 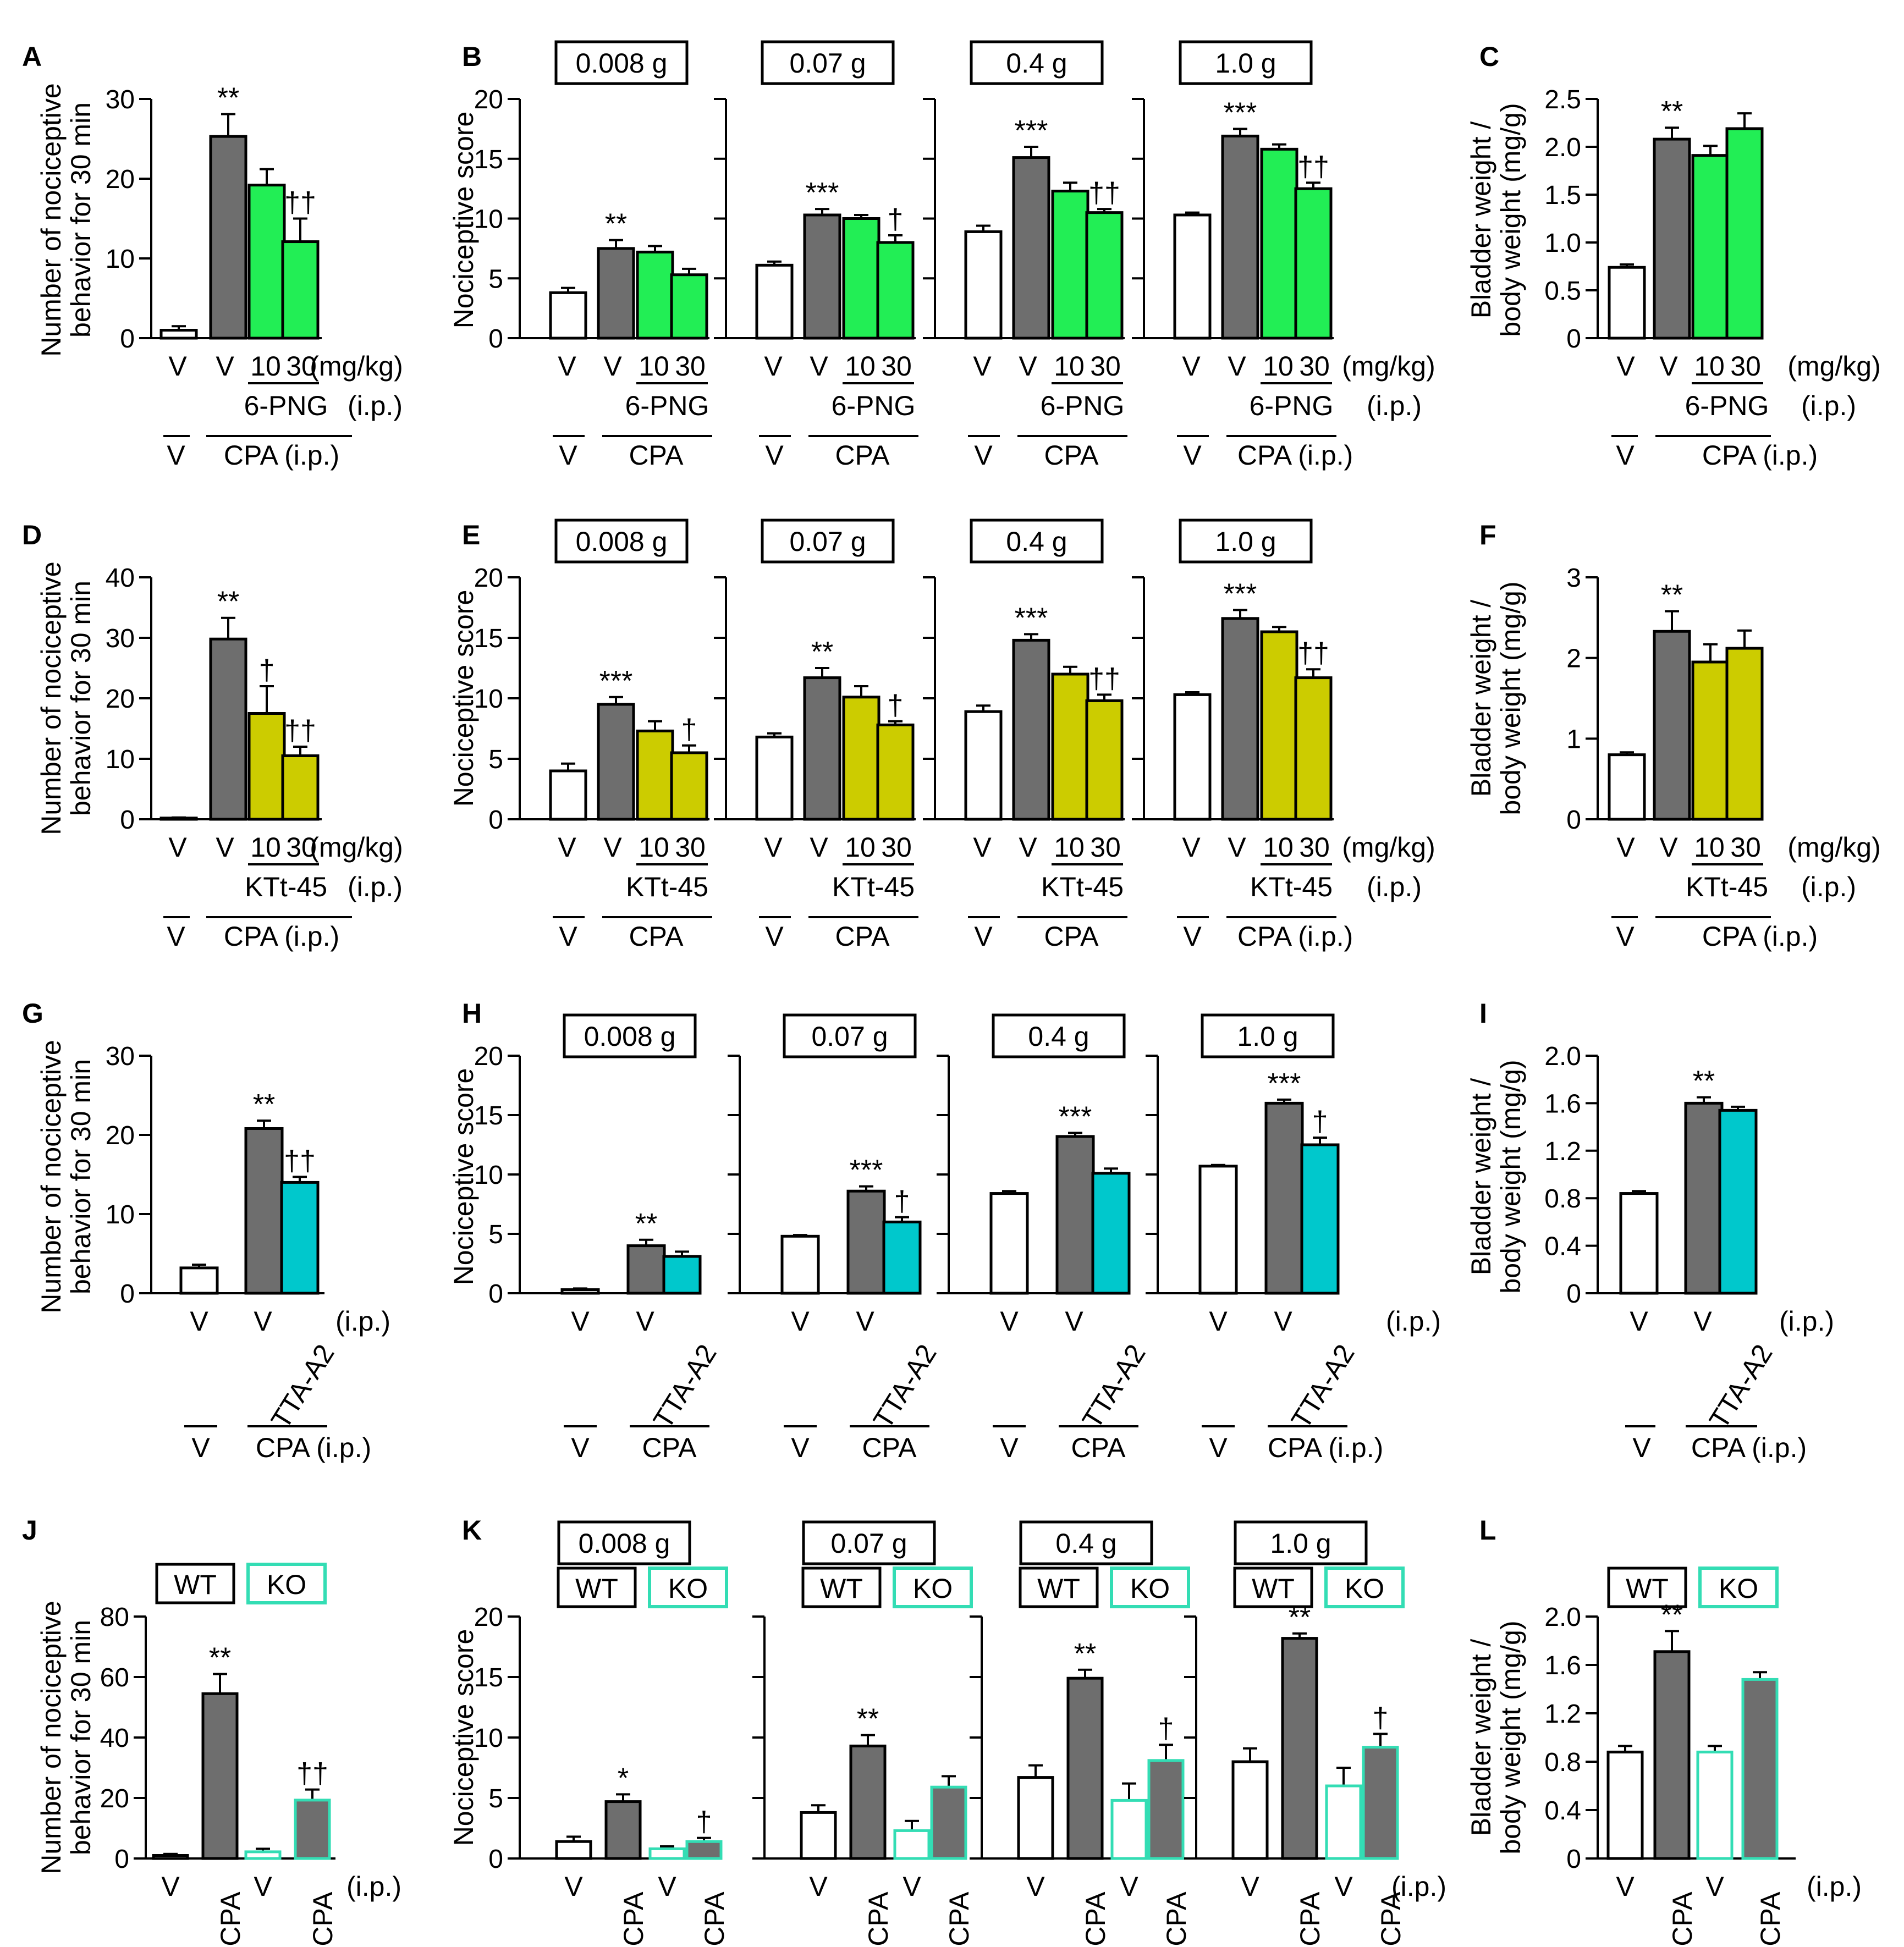 I want to click on y-tick-label: 2.0, so click(x=1562, y=1056).